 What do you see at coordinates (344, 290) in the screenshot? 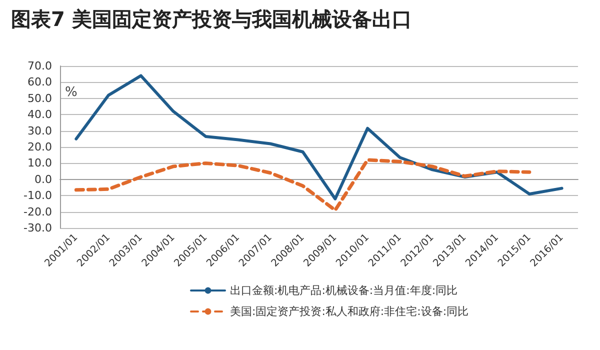
I see `legend-label: 出口金额:机电产品:机械设备:当月值:年度:同比` at bounding box center [344, 290].